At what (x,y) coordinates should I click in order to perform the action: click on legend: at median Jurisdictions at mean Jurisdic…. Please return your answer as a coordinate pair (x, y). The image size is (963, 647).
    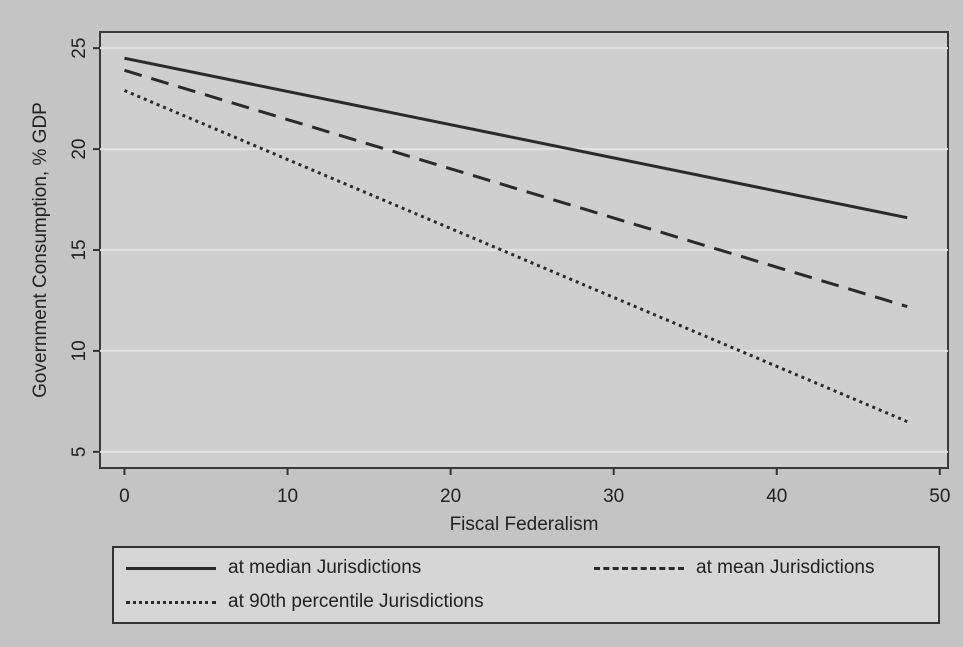
    Looking at the image, I should click on (526, 585).